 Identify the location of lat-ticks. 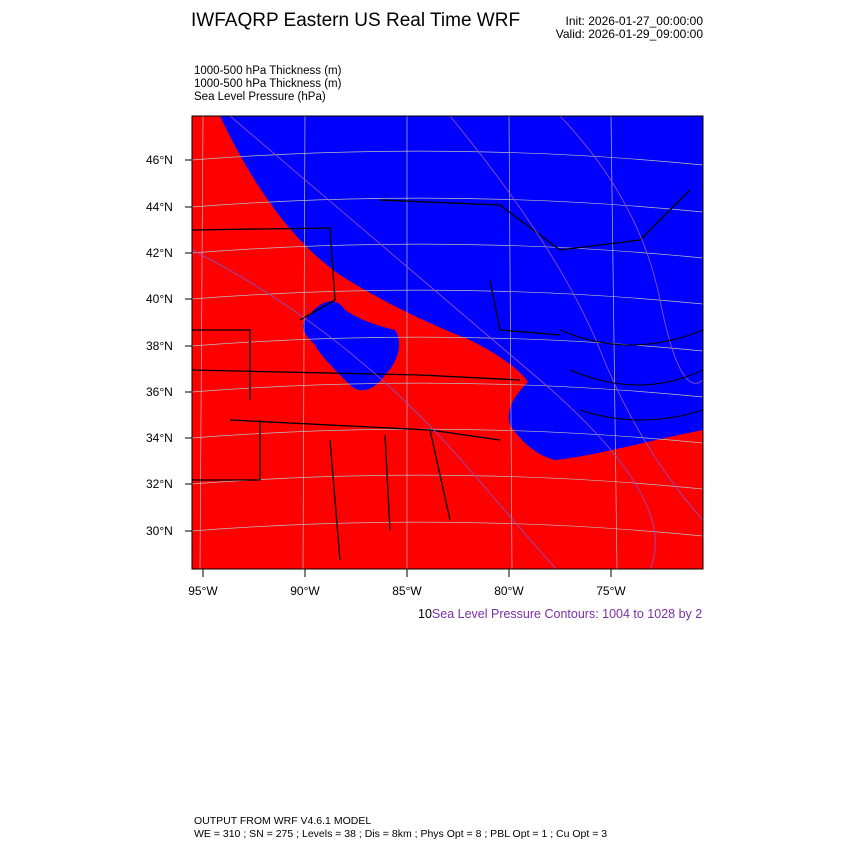
(188, 345).